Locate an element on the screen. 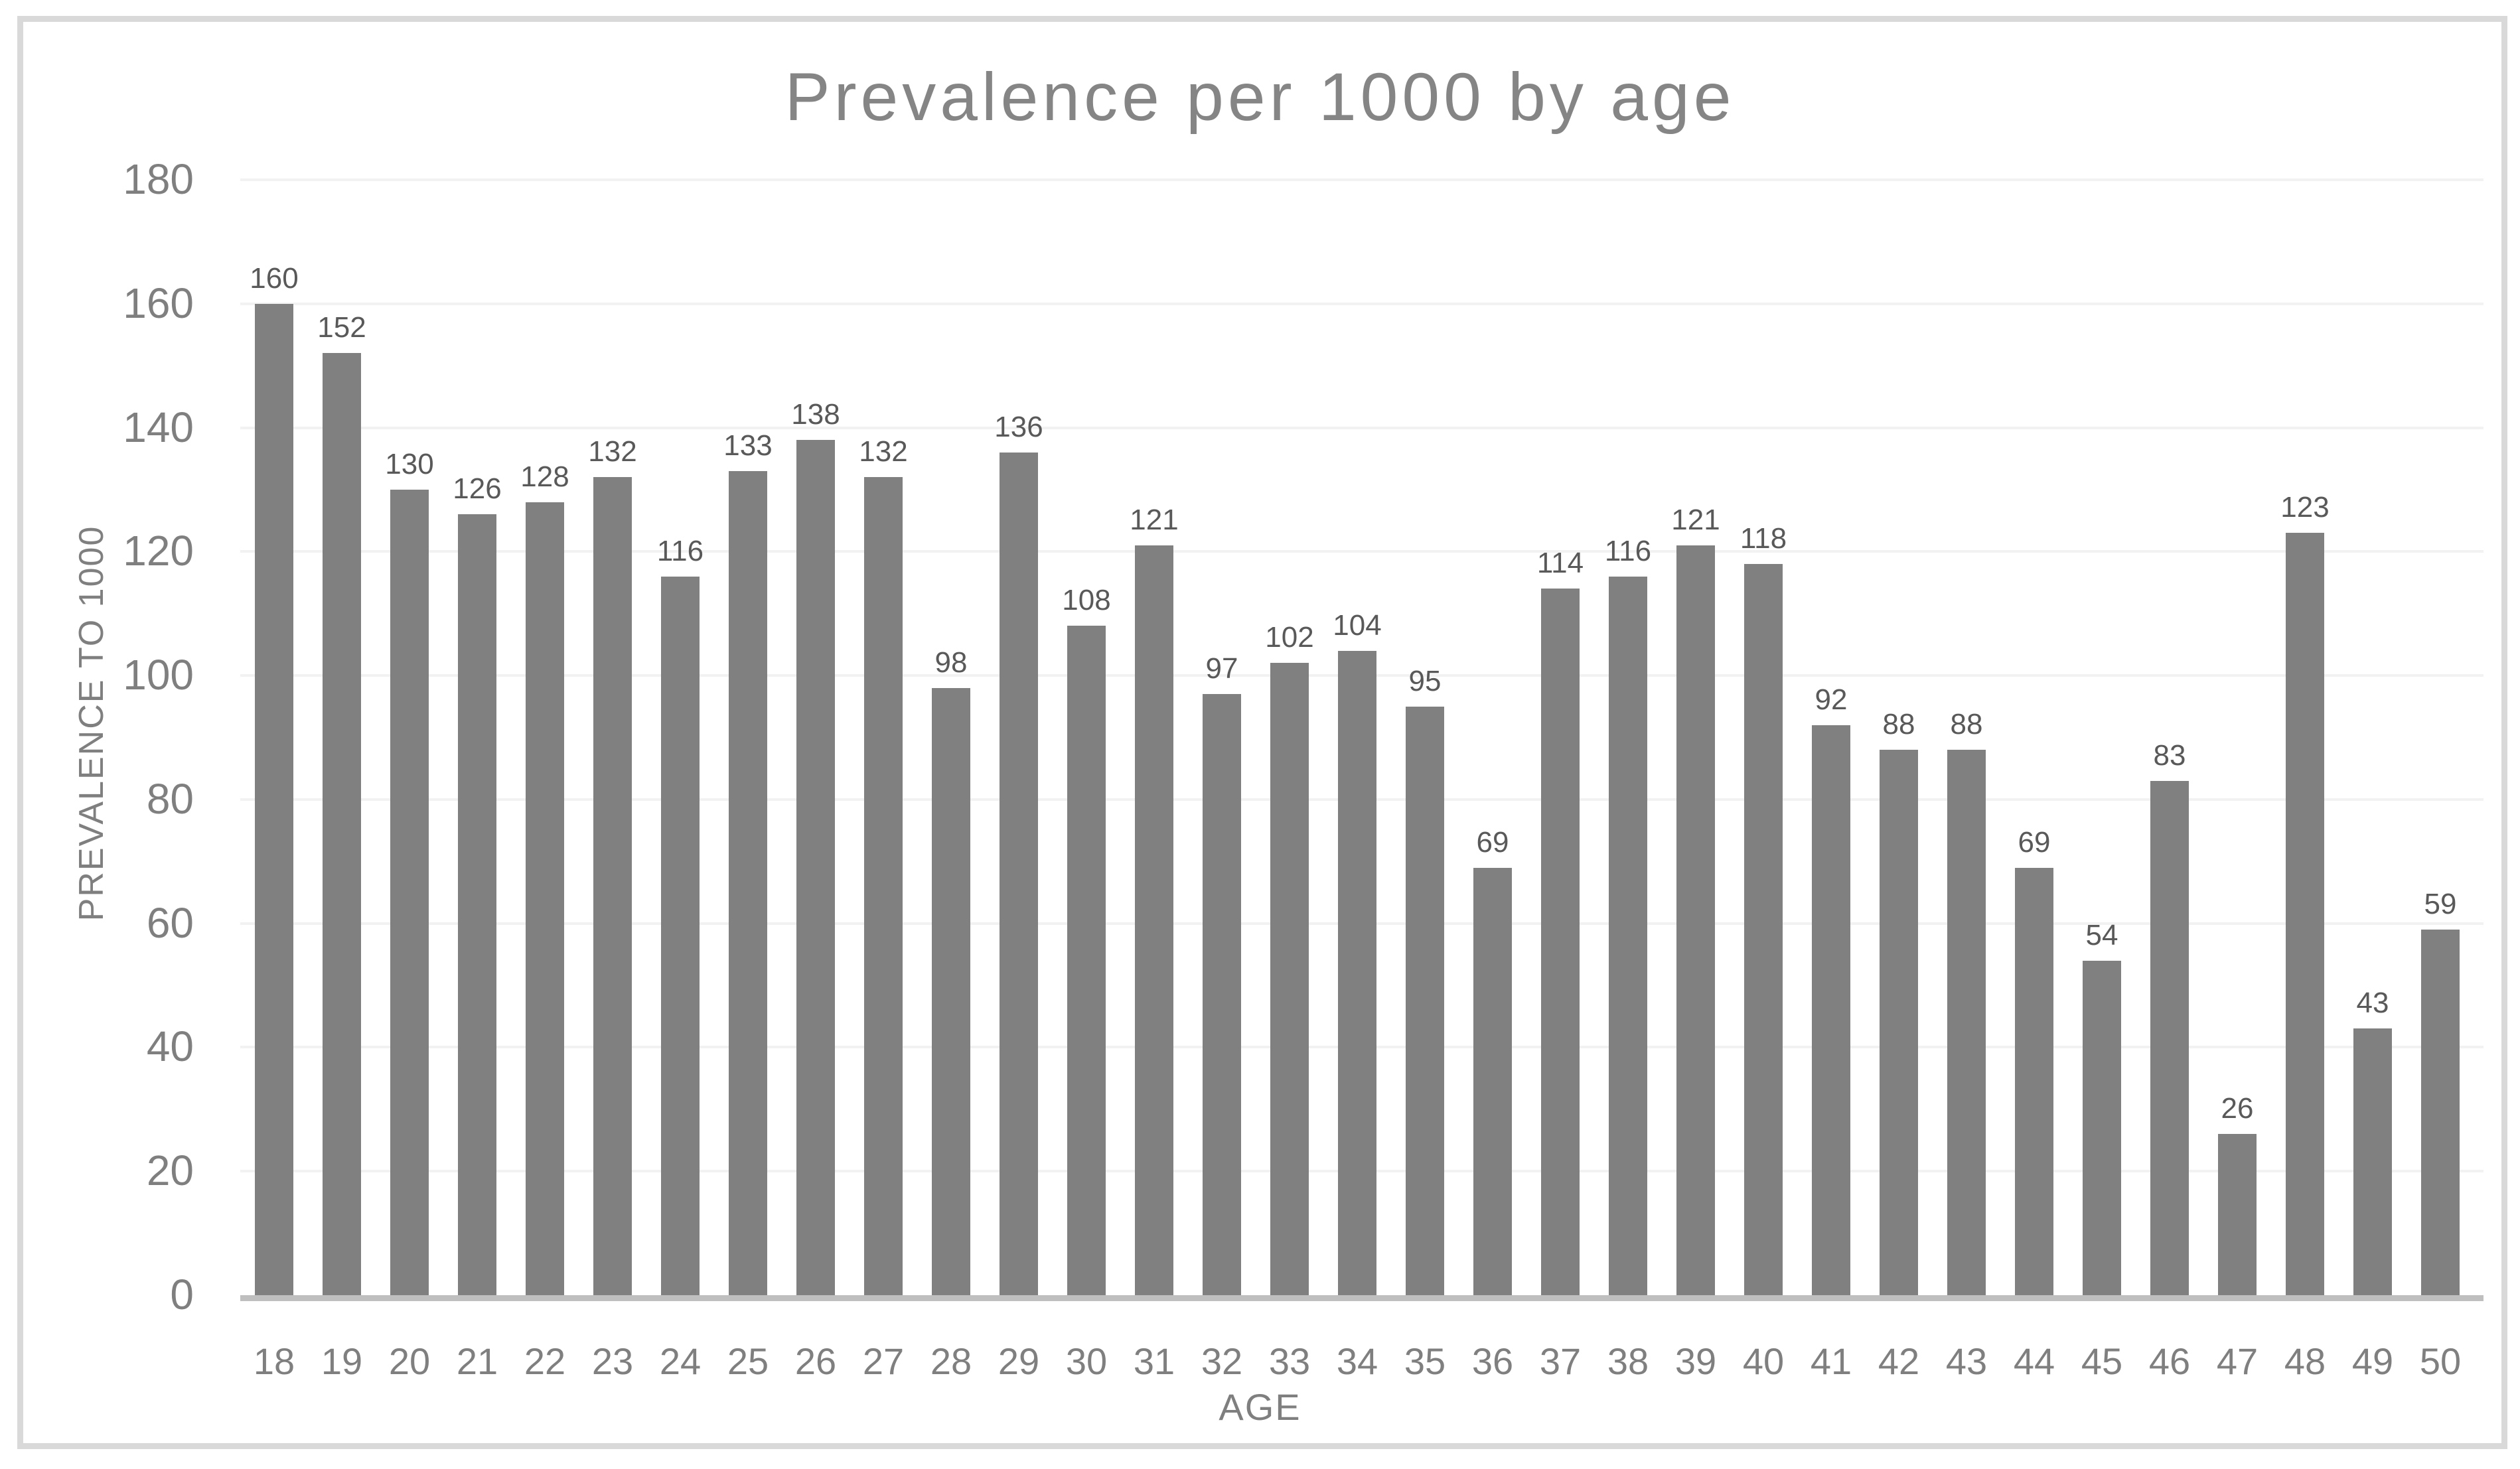 Image resolution: width=2520 pixels, height=1469 pixels. x-tick-label-32: 32 is located at coordinates (1222, 1361).